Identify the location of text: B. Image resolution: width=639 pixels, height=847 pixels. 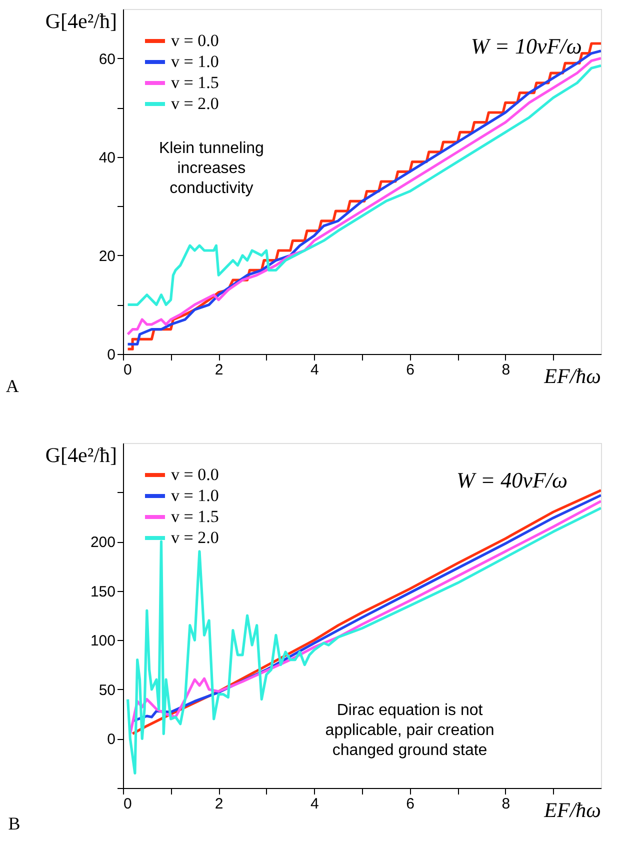
(14, 824).